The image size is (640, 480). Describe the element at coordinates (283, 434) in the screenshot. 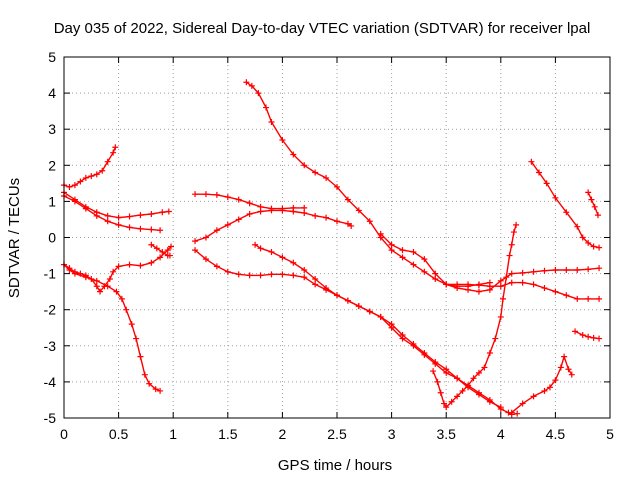

I see `x-tick-label: 2` at that location.